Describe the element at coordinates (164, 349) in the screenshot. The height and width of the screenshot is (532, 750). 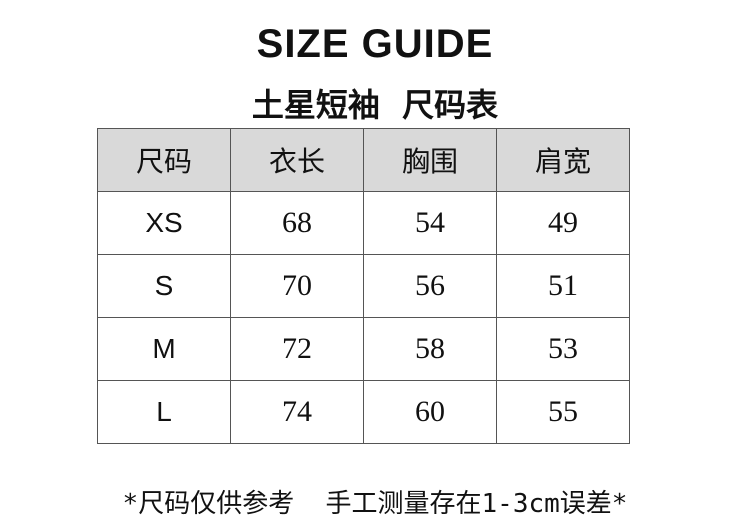
I see `cell-size: M` at that location.